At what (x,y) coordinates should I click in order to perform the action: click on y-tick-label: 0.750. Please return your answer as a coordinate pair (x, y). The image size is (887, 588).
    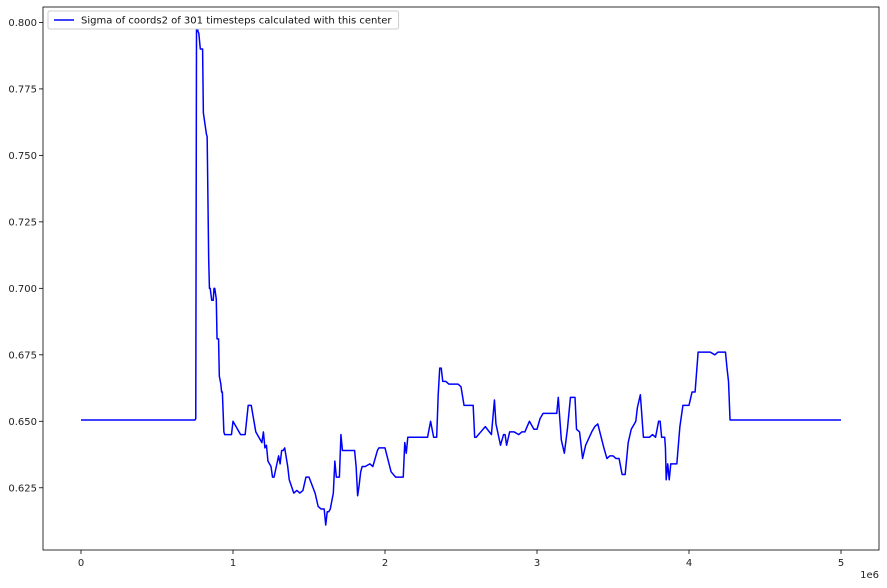
    Looking at the image, I should click on (22, 156).